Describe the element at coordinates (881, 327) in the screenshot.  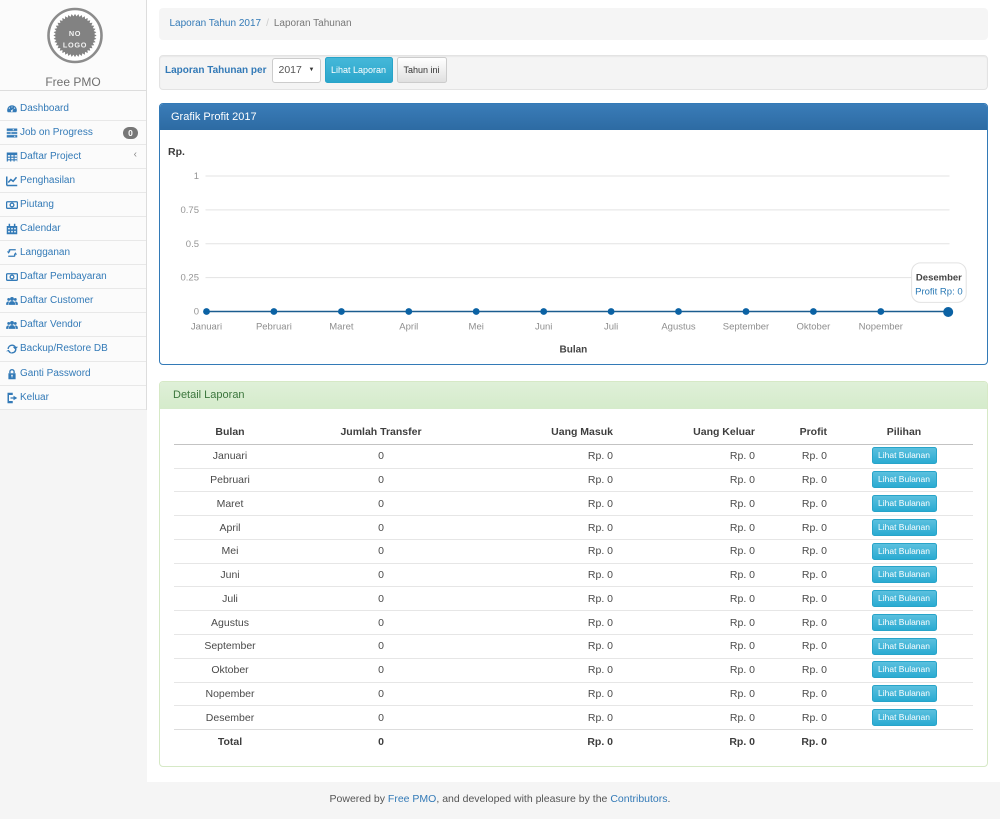
I see `svg-text: Nopember` at that location.